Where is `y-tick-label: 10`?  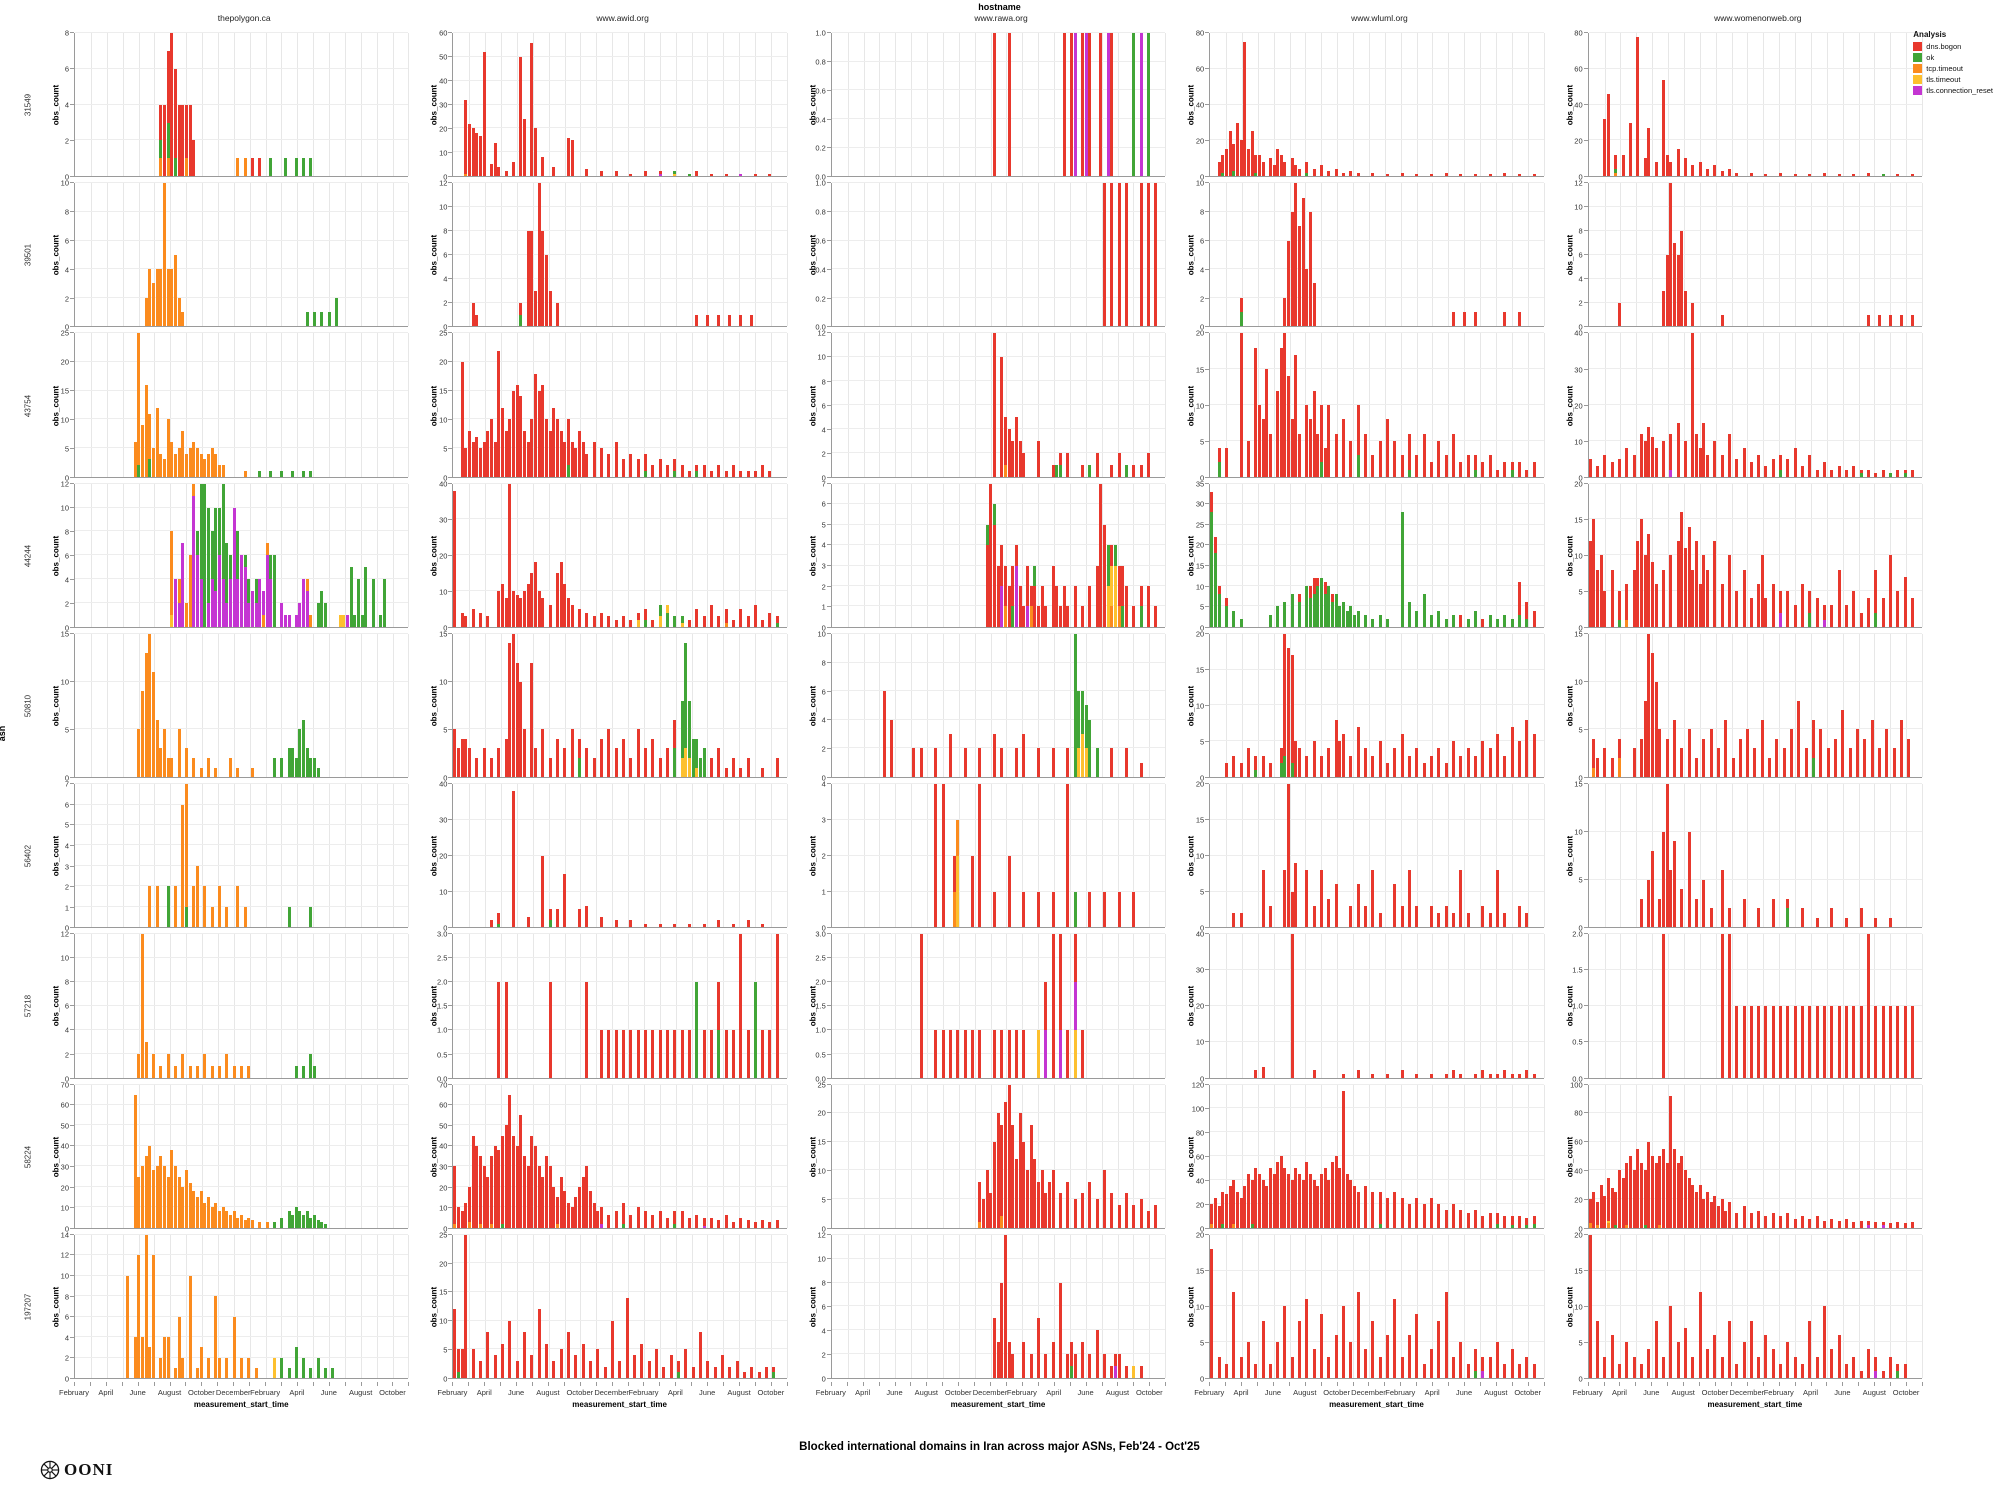
y-tick-label: 10 is located at coordinates (1200, 1307).